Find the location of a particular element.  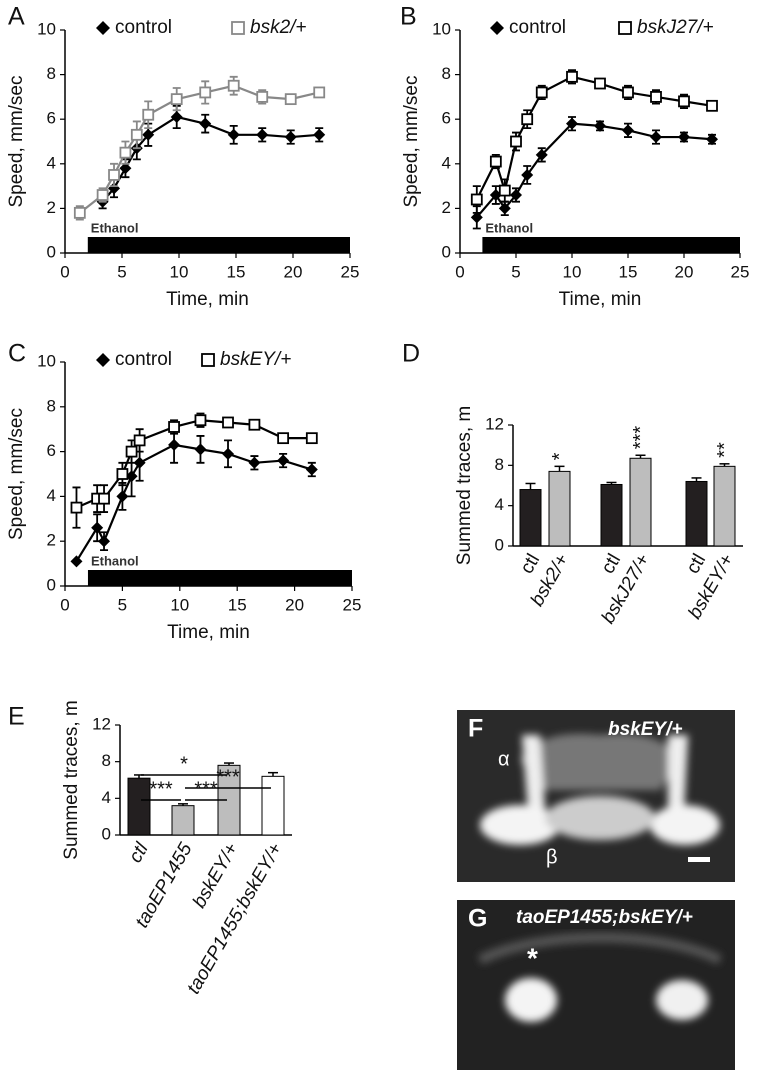

significance: *** is located at coordinates (641, 438).